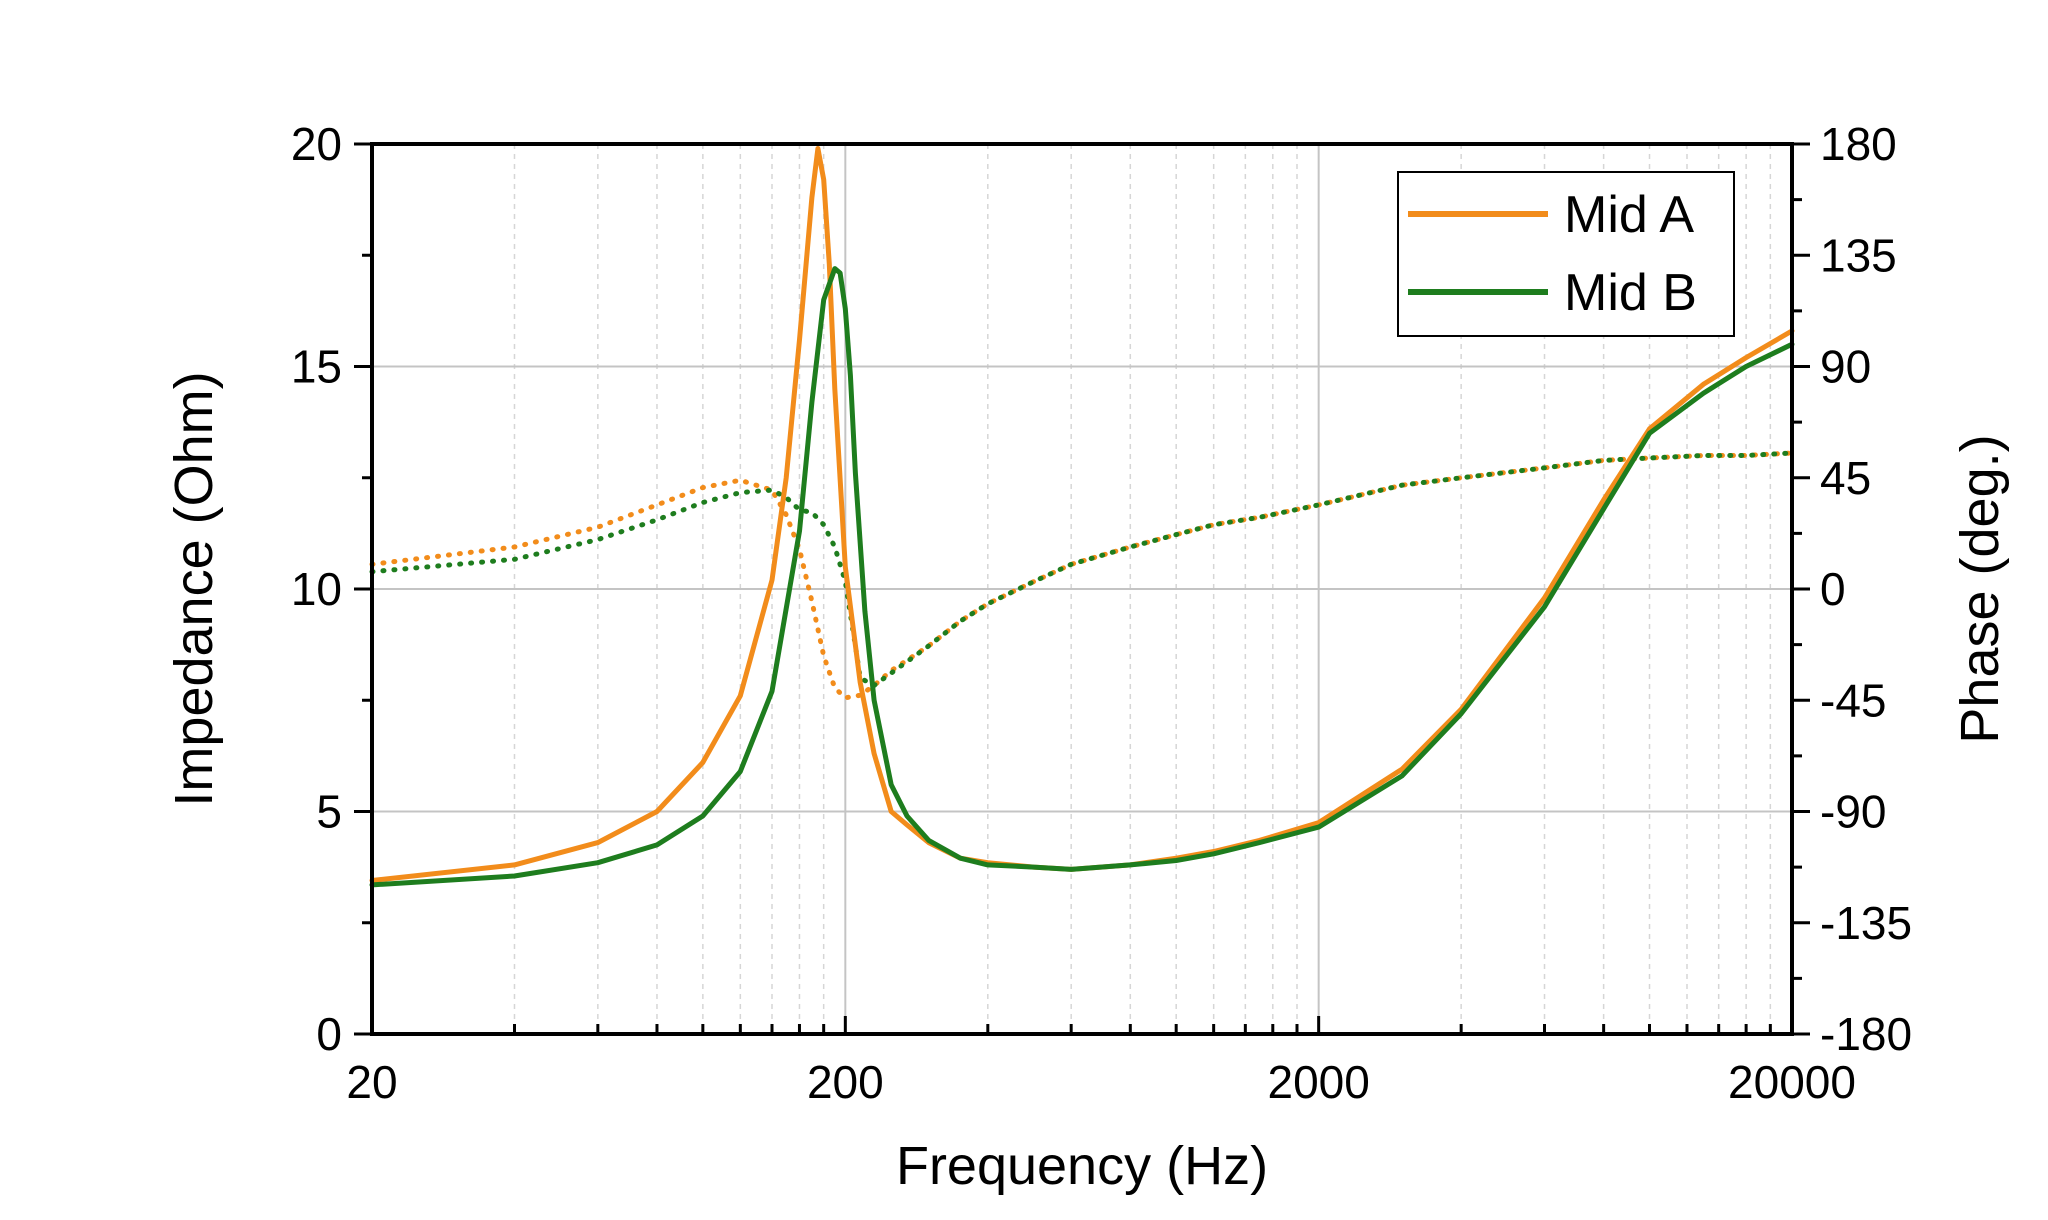 The image size is (2048, 1220). What do you see at coordinates (1630, 293) in the screenshot?
I see `legend-label-mid-b: Mid B` at bounding box center [1630, 293].